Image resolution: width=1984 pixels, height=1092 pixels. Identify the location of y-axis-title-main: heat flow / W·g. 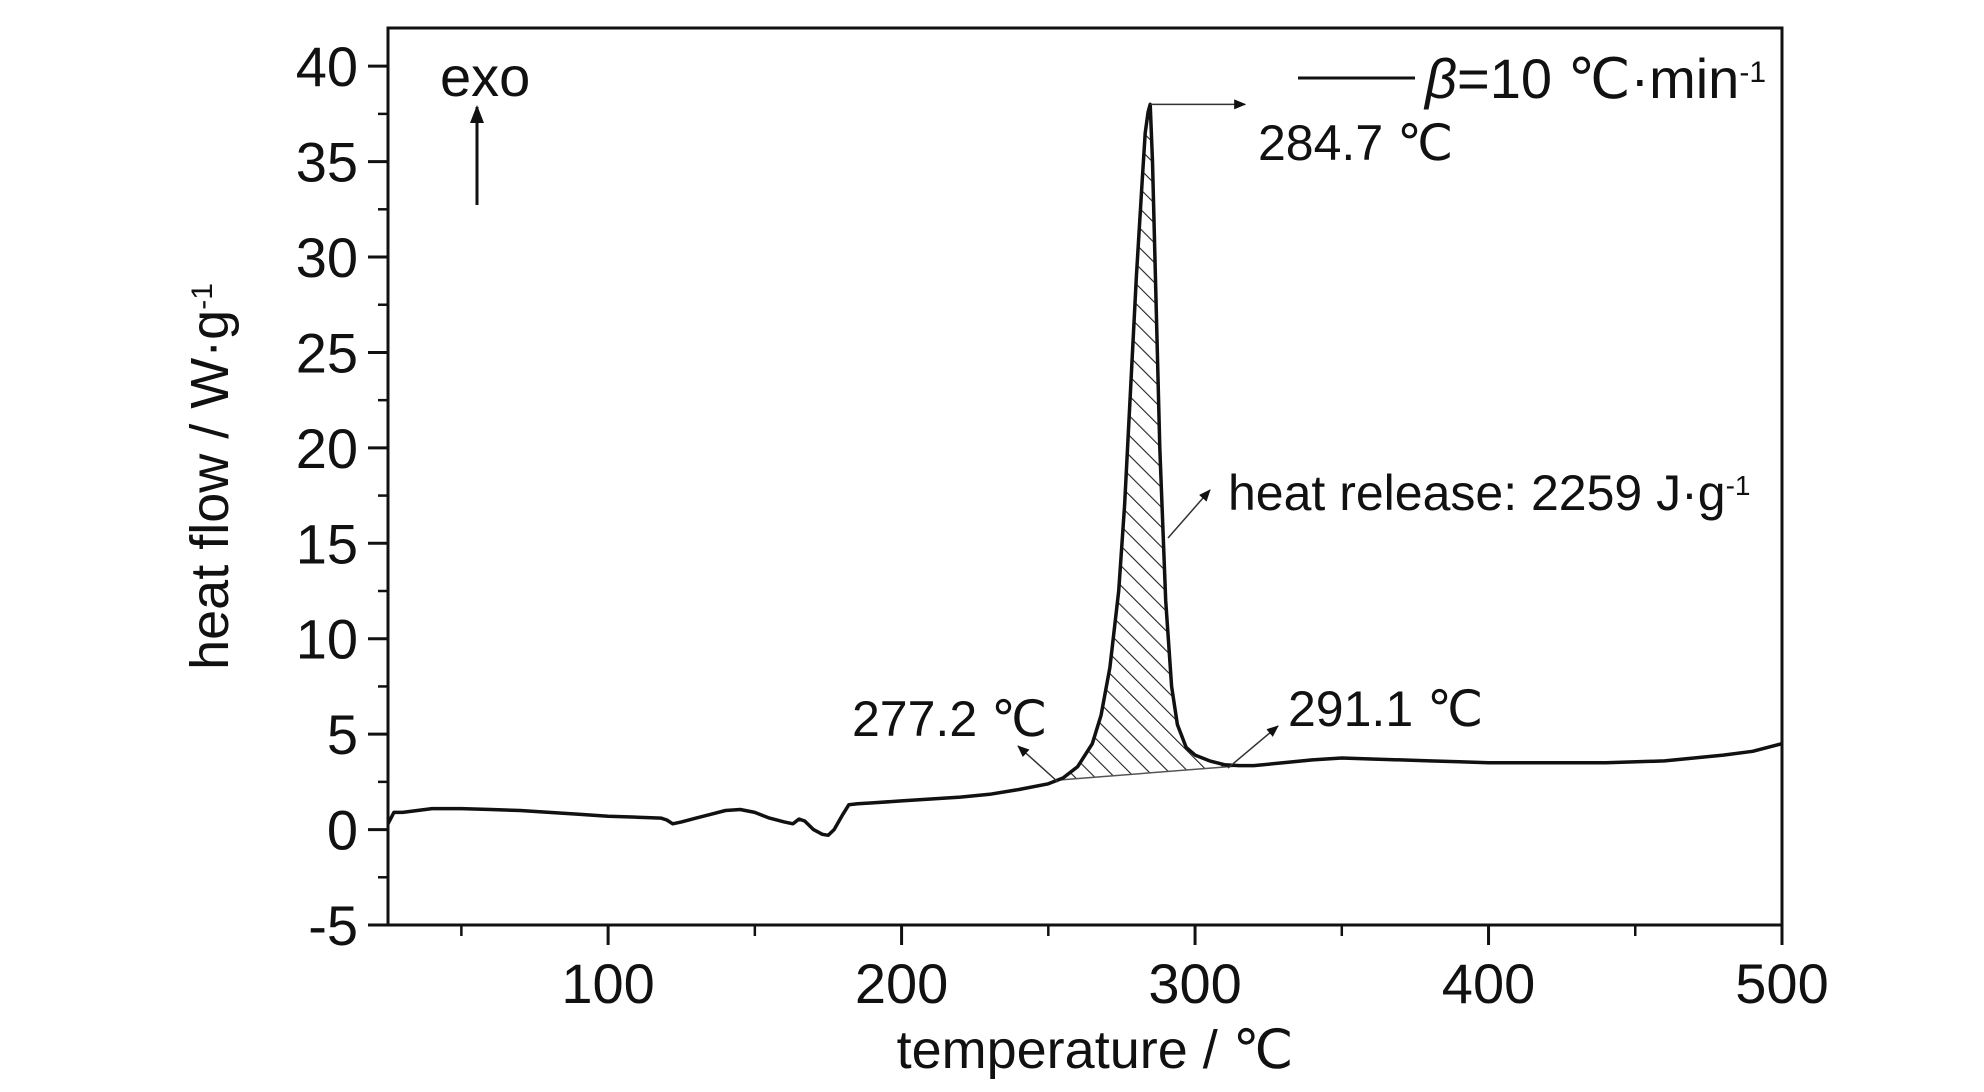
(210, 490).